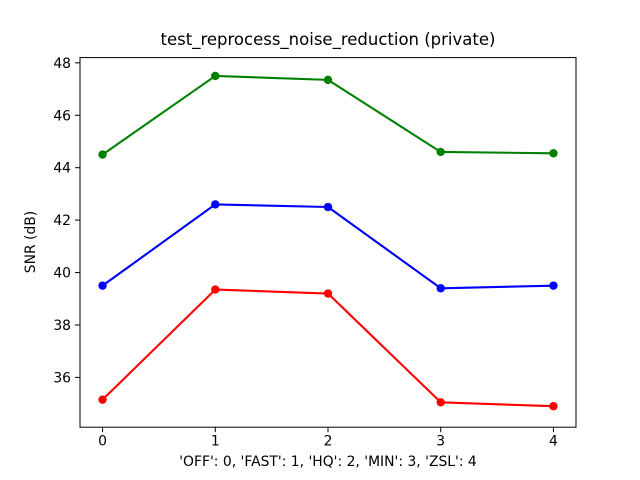 This screenshot has width=640, height=480. What do you see at coordinates (62, 64) in the screenshot?
I see `y-tick-label: 48` at bounding box center [62, 64].